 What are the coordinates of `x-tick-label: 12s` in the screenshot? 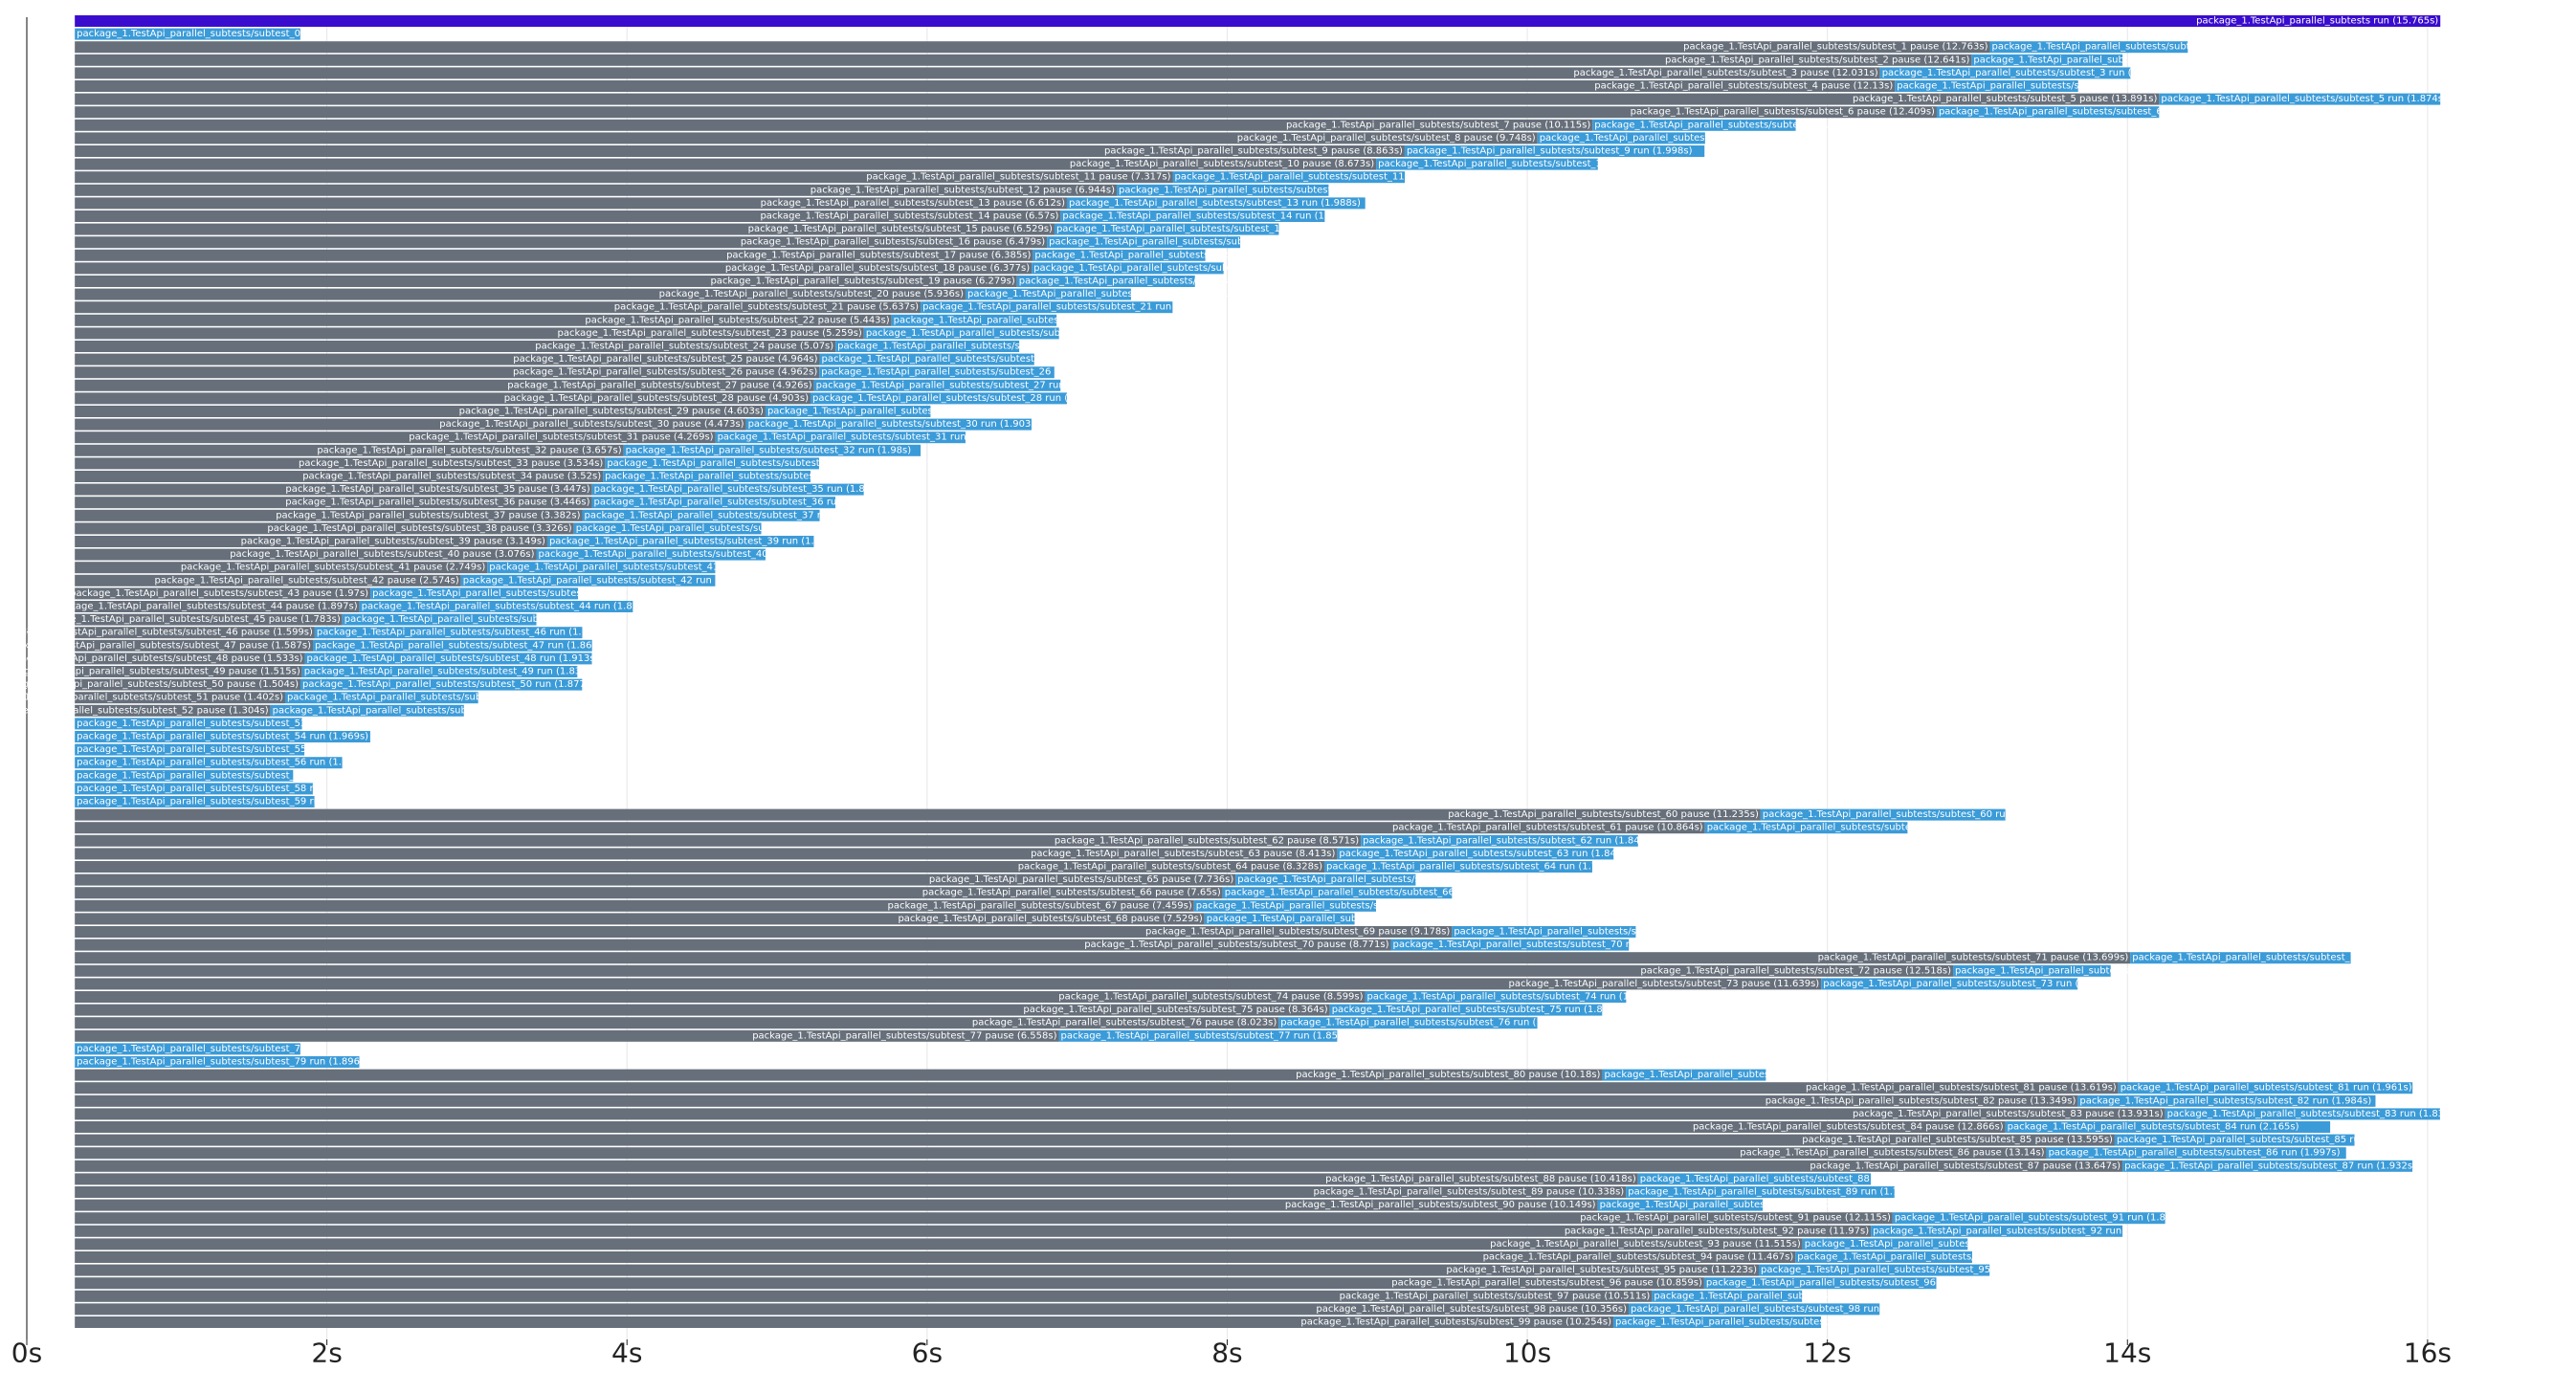 It's located at (1828, 1353).